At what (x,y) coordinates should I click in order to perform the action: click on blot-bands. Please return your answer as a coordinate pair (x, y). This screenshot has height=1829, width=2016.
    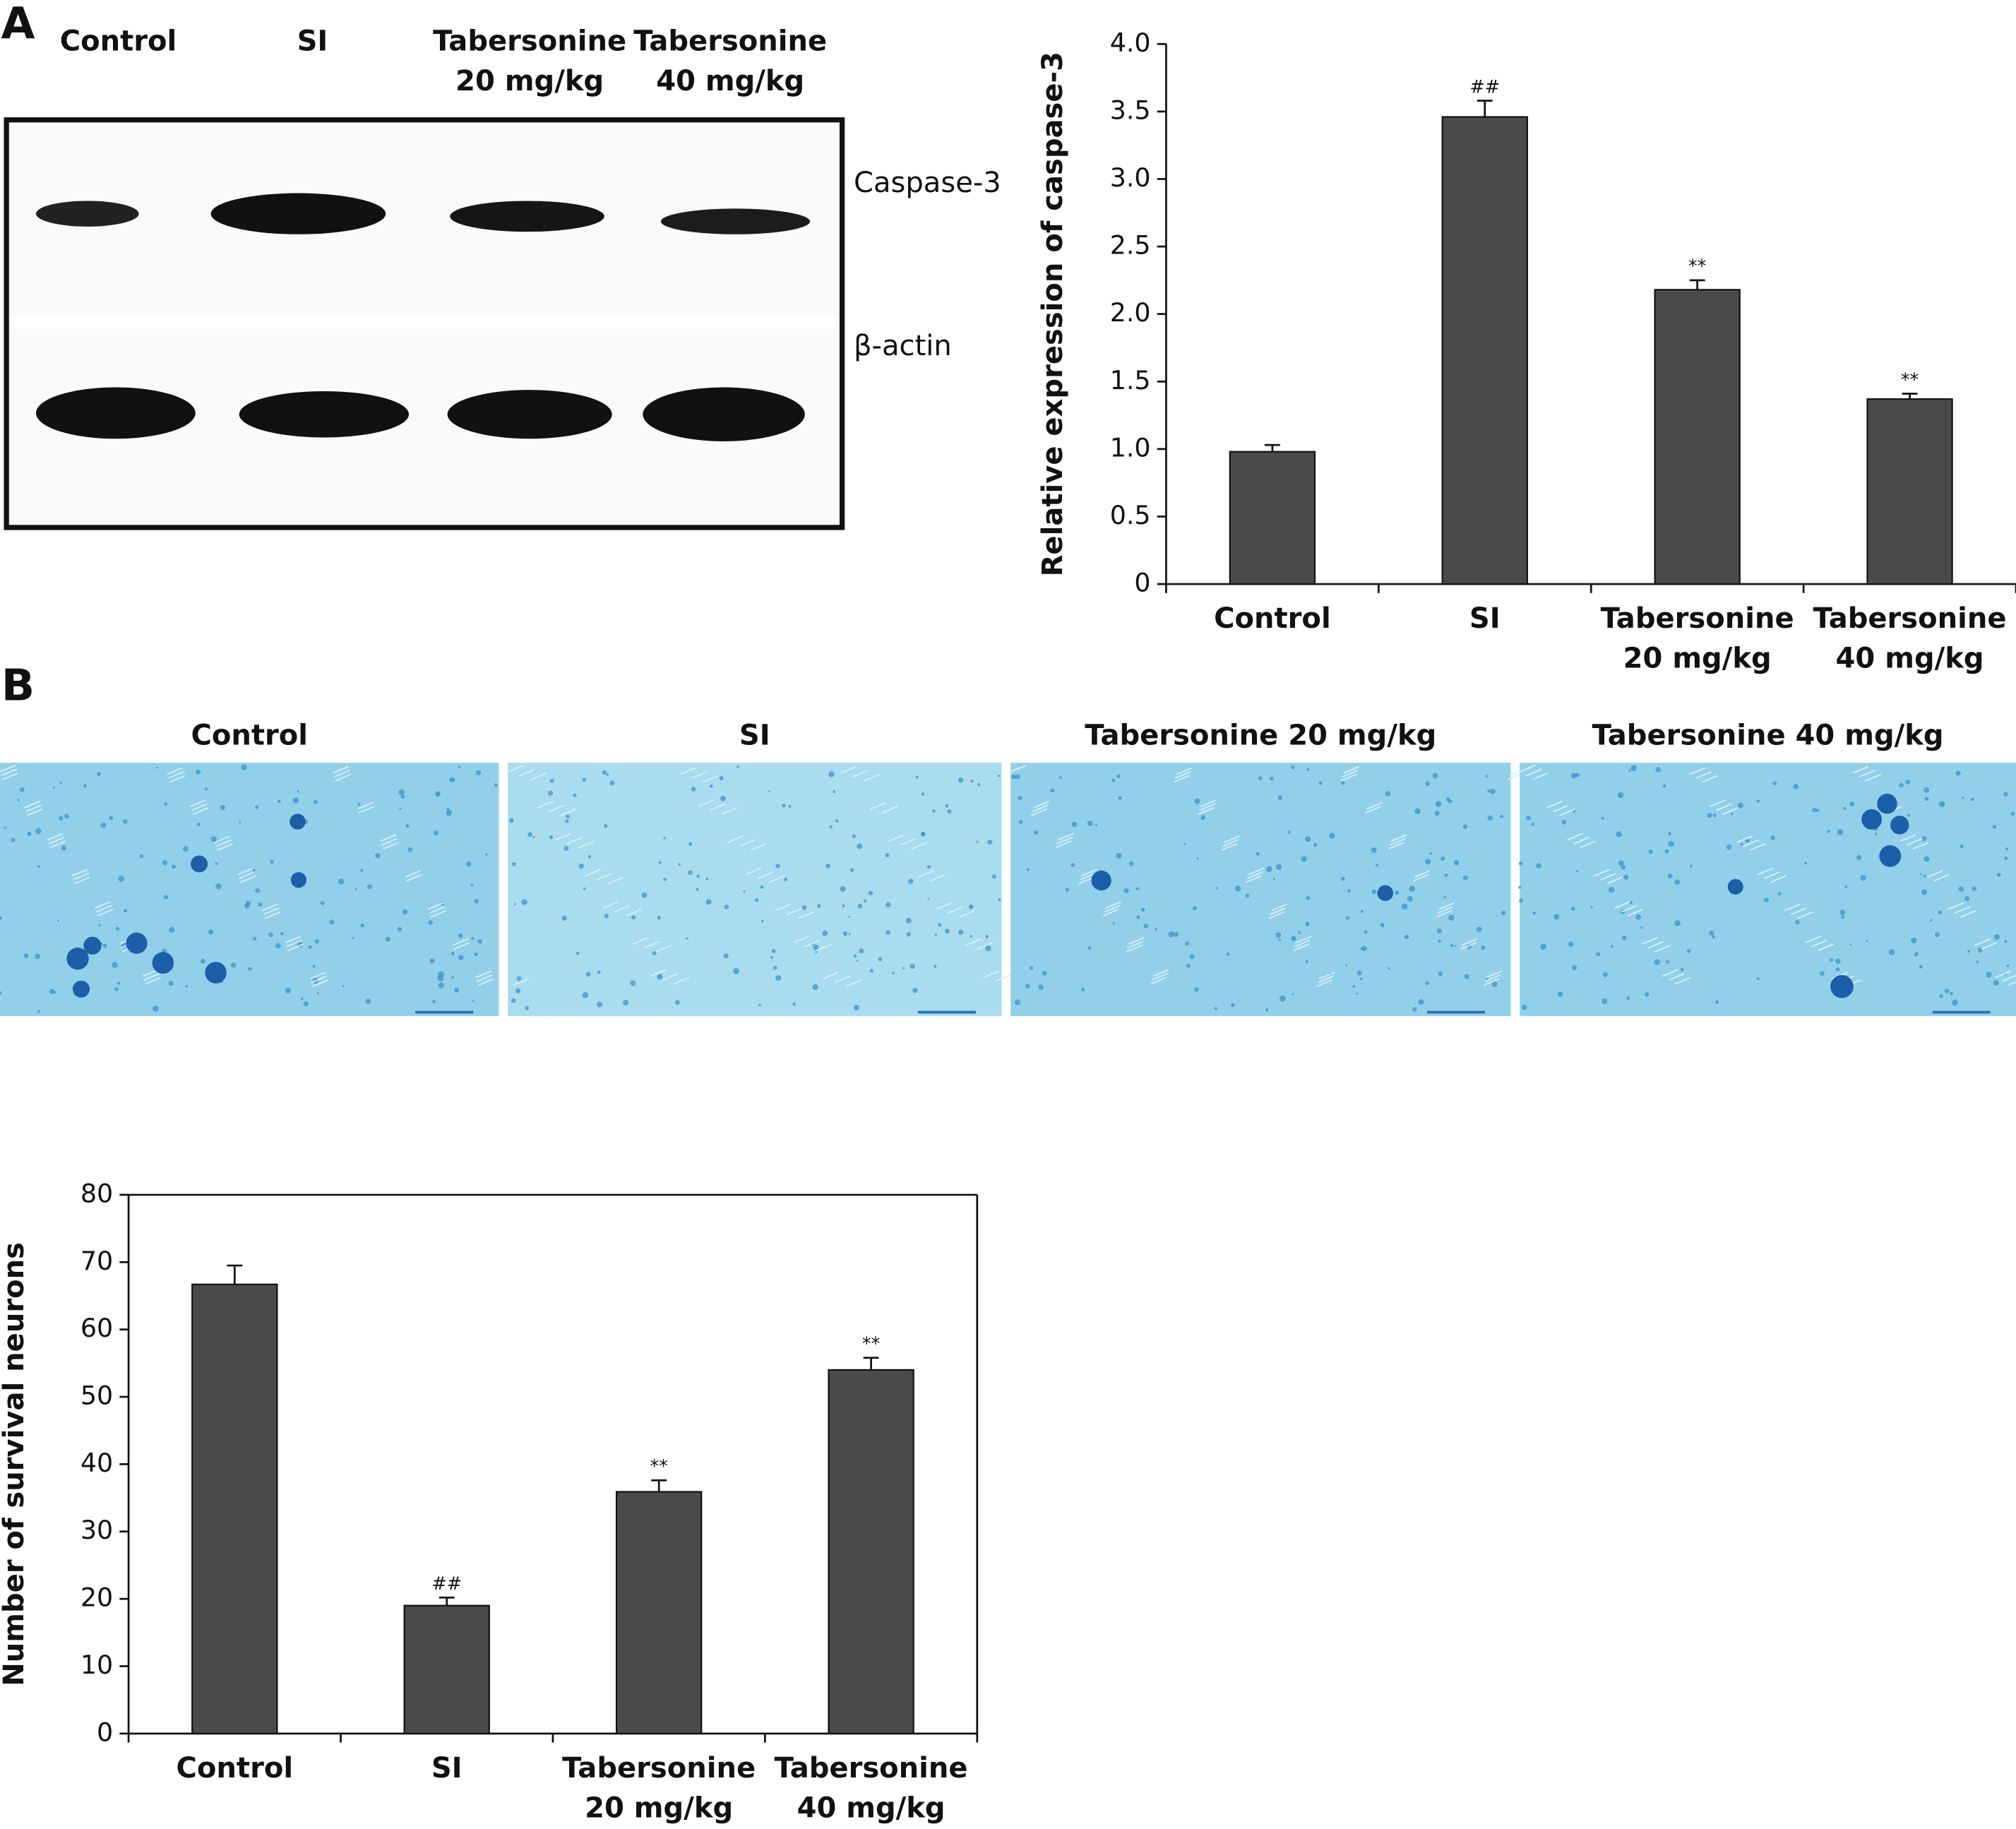
    Looking at the image, I should click on (423, 317).